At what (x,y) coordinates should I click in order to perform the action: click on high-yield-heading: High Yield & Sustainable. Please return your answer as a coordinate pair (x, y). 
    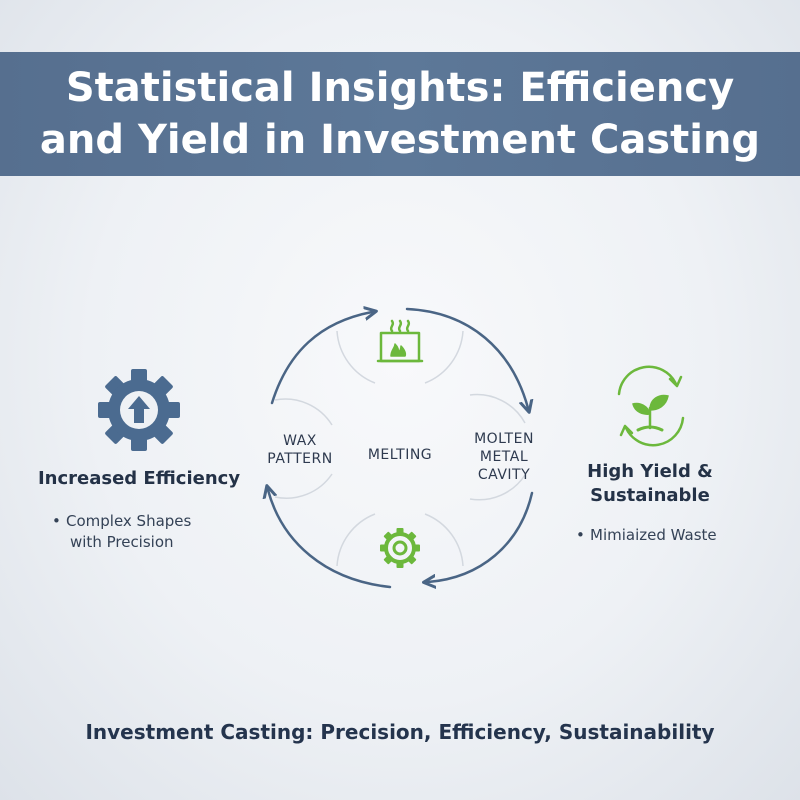
    Looking at the image, I should click on (650, 484).